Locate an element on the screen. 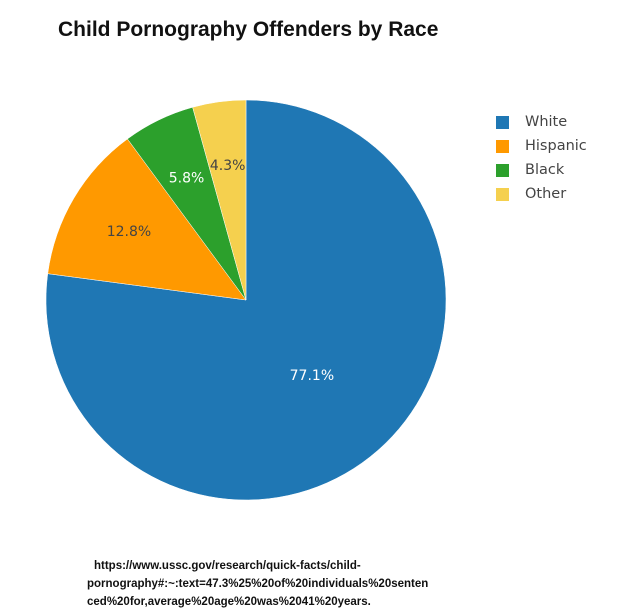 This screenshot has height=612, width=618. legend: White Hispanic Black Other is located at coordinates (541, 158).